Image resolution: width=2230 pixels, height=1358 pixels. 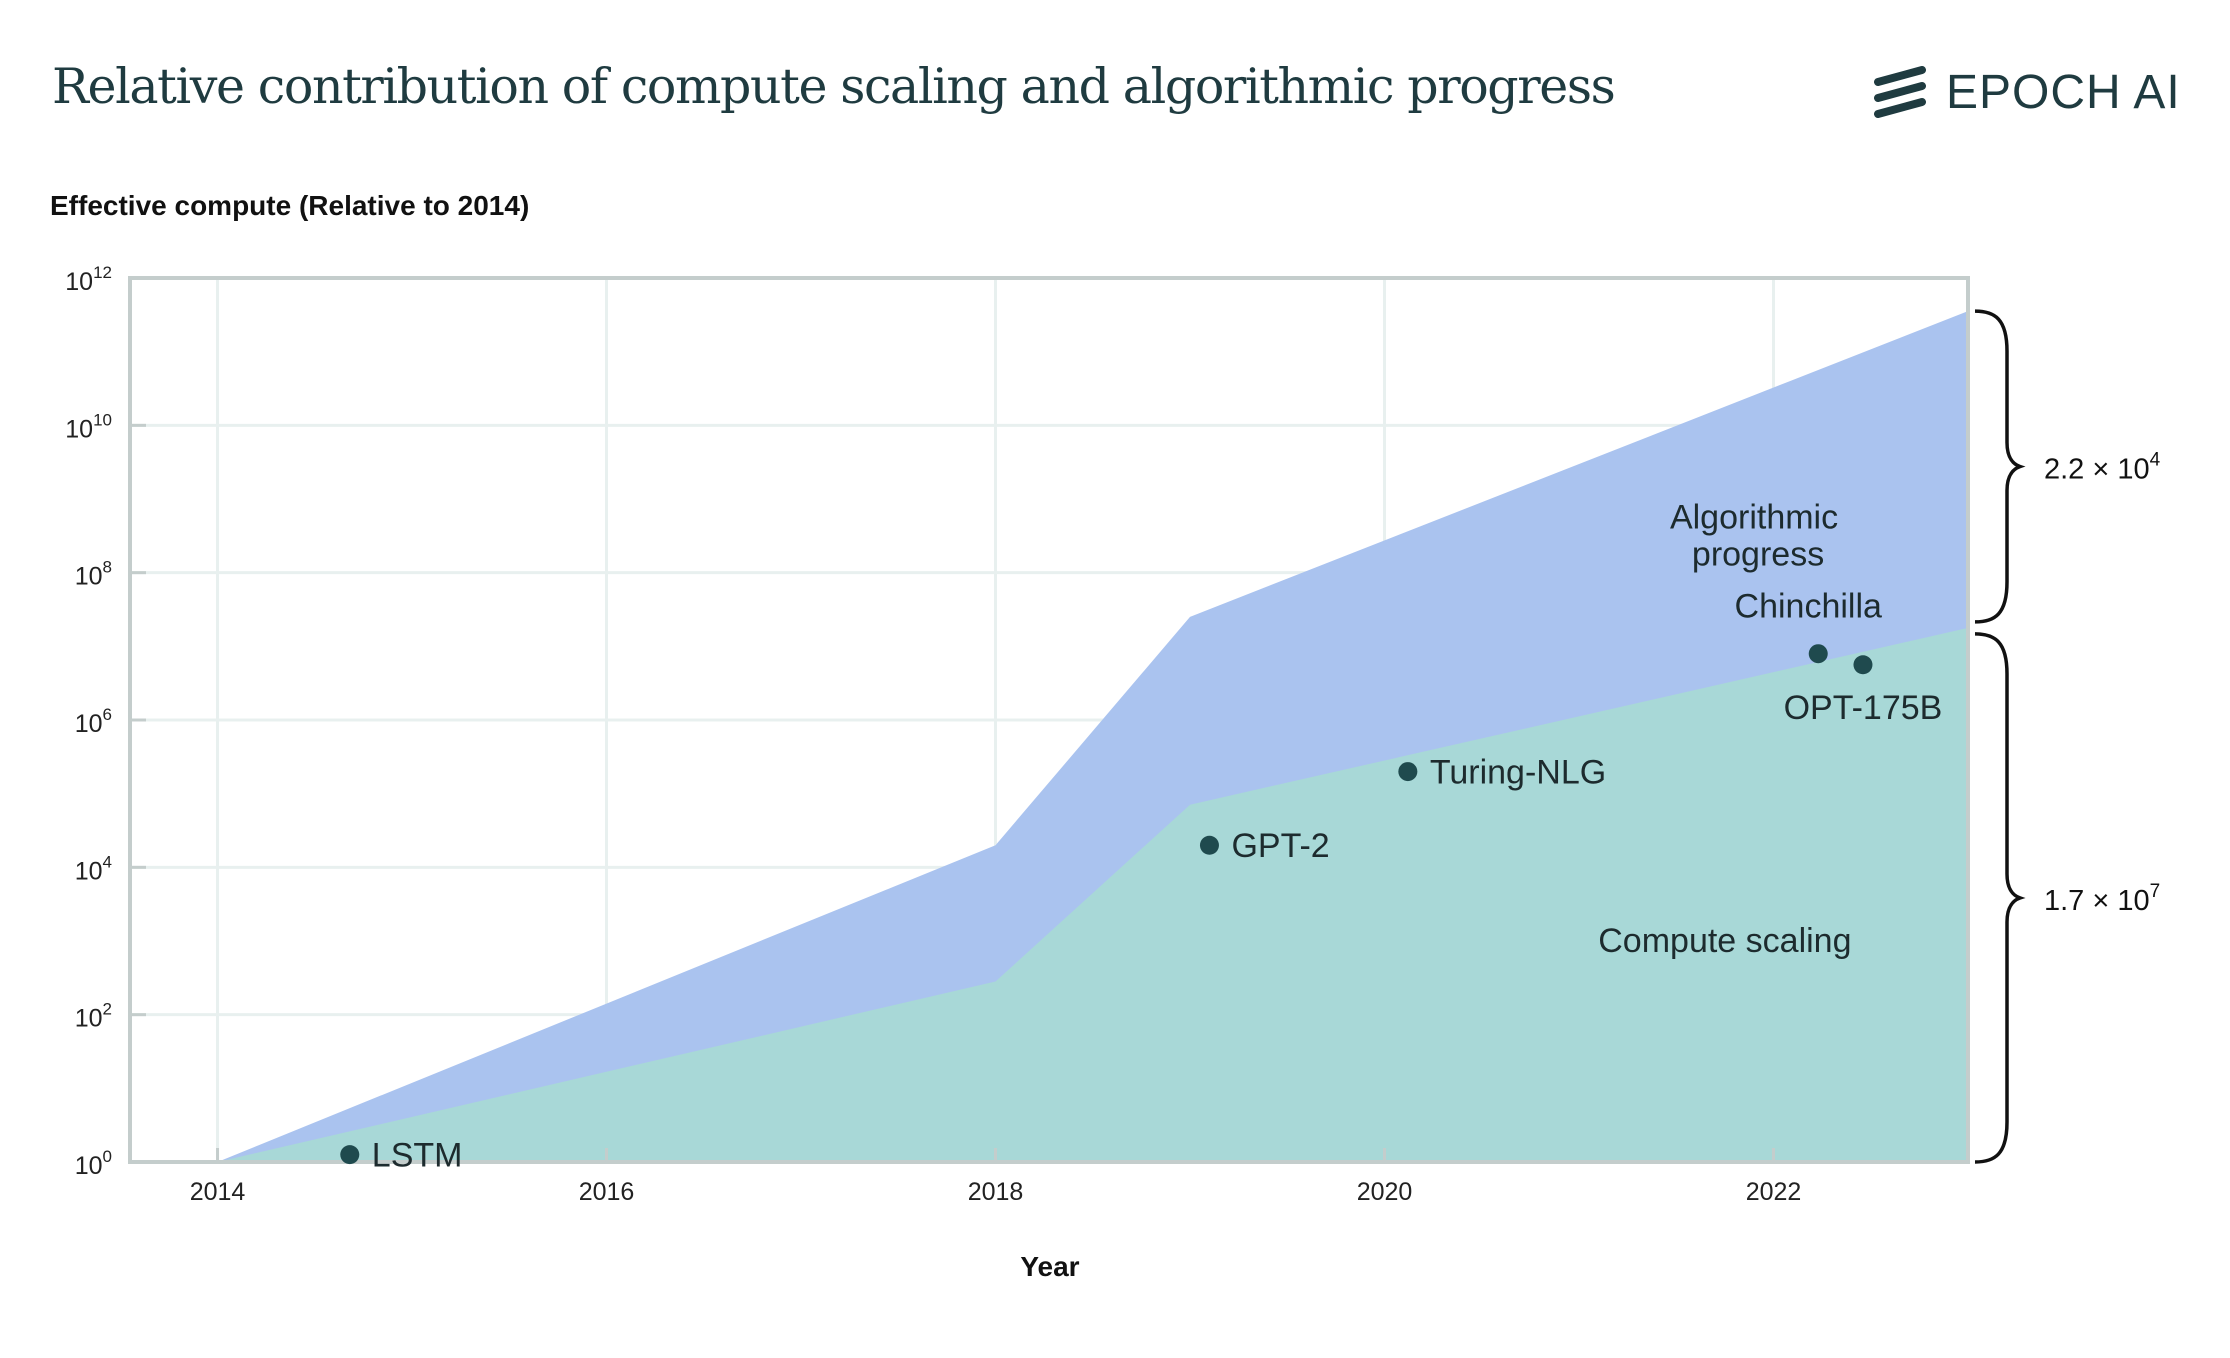 I want to click on y-tick-label: 10², so click(x=93, y=1016).